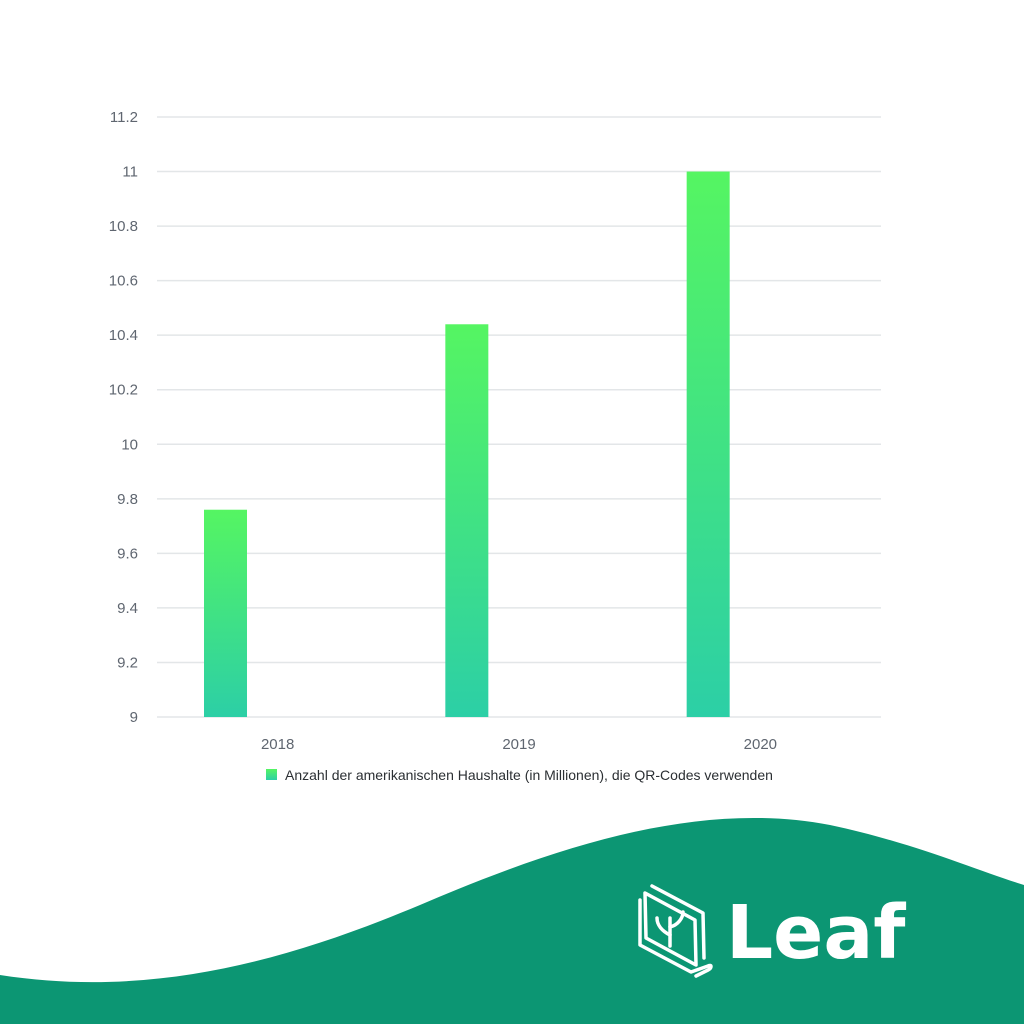 The width and height of the screenshot is (1024, 1024). I want to click on legend-swatch, so click(271, 774).